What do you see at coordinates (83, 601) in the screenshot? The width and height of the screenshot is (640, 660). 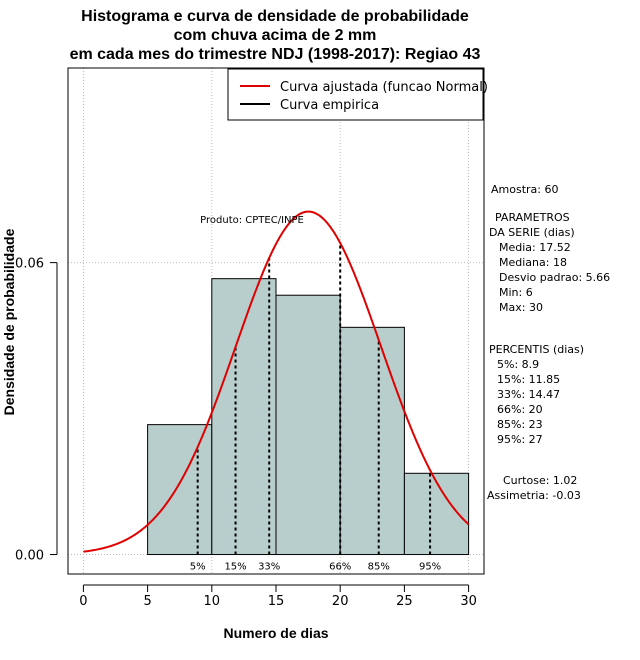 I see `x-tick-label: 0` at bounding box center [83, 601].